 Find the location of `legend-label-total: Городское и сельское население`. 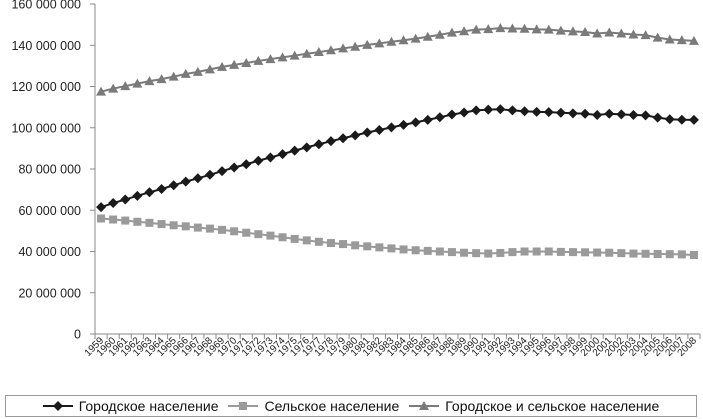

legend-label-total: Городское и сельское население is located at coordinates (552, 406).